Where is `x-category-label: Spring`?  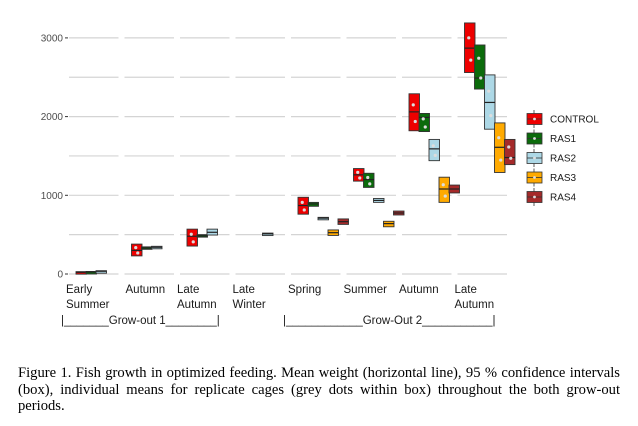 x-category-label: Spring is located at coordinates (304, 290).